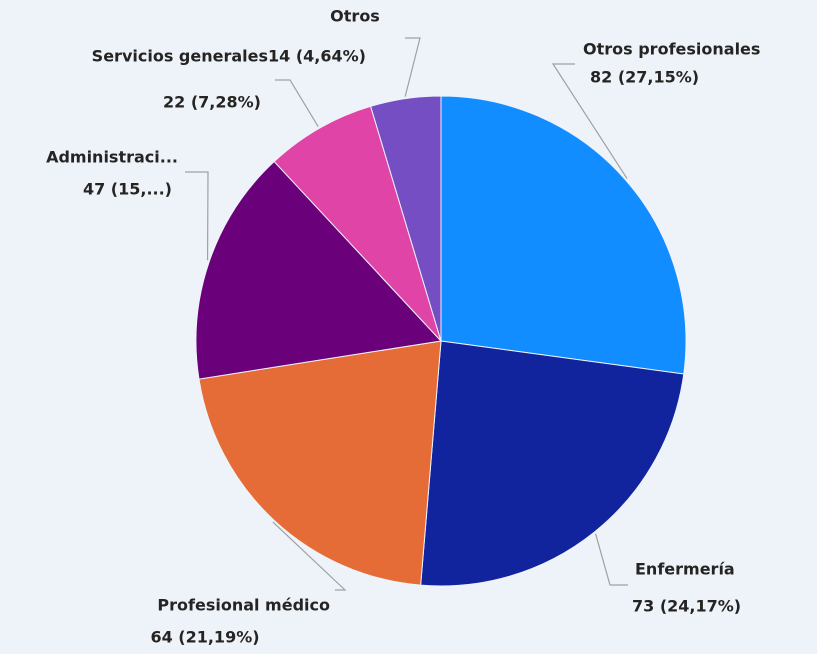  What do you see at coordinates (243, 605) in the screenshot?
I see `slice-category-label: Profesional médico` at bounding box center [243, 605].